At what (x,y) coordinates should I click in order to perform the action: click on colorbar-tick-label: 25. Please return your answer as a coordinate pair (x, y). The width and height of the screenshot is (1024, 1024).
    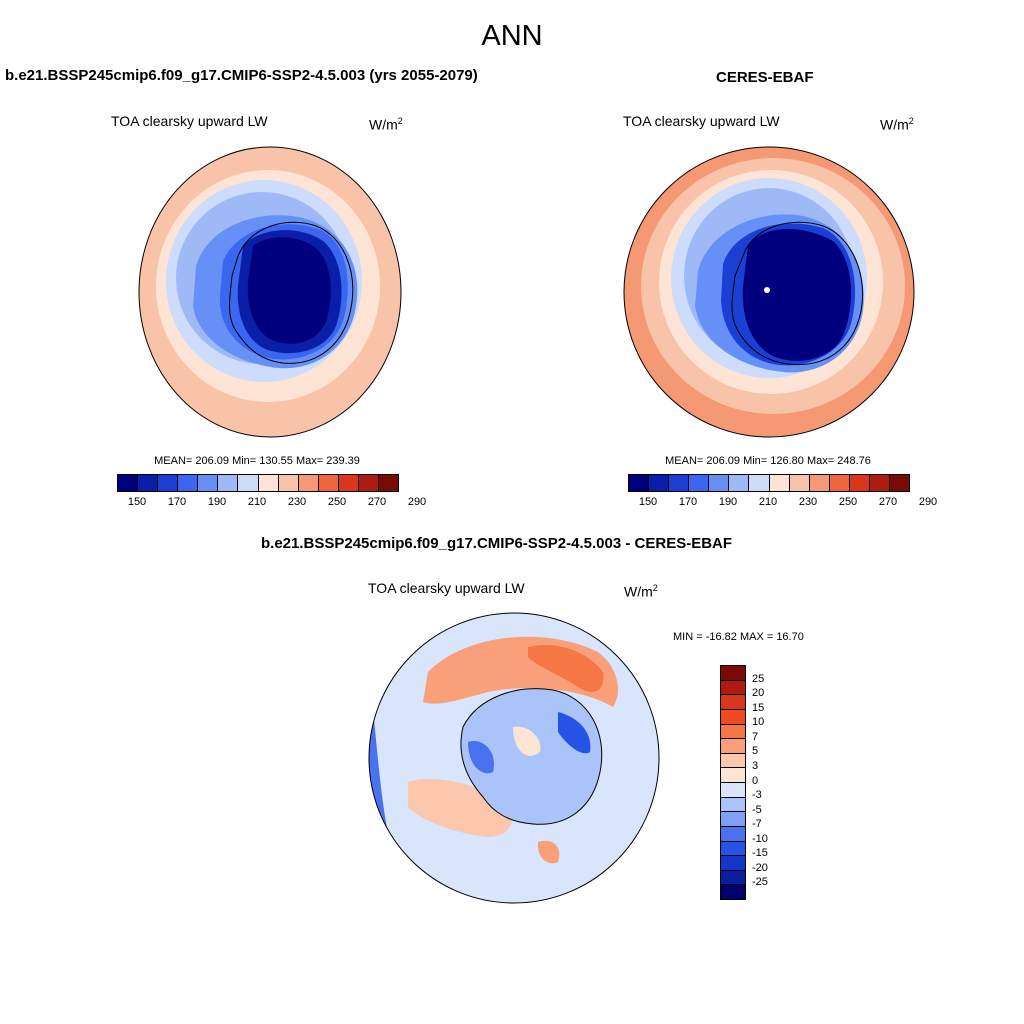
    Looking at the image, I should click on (758, 678).